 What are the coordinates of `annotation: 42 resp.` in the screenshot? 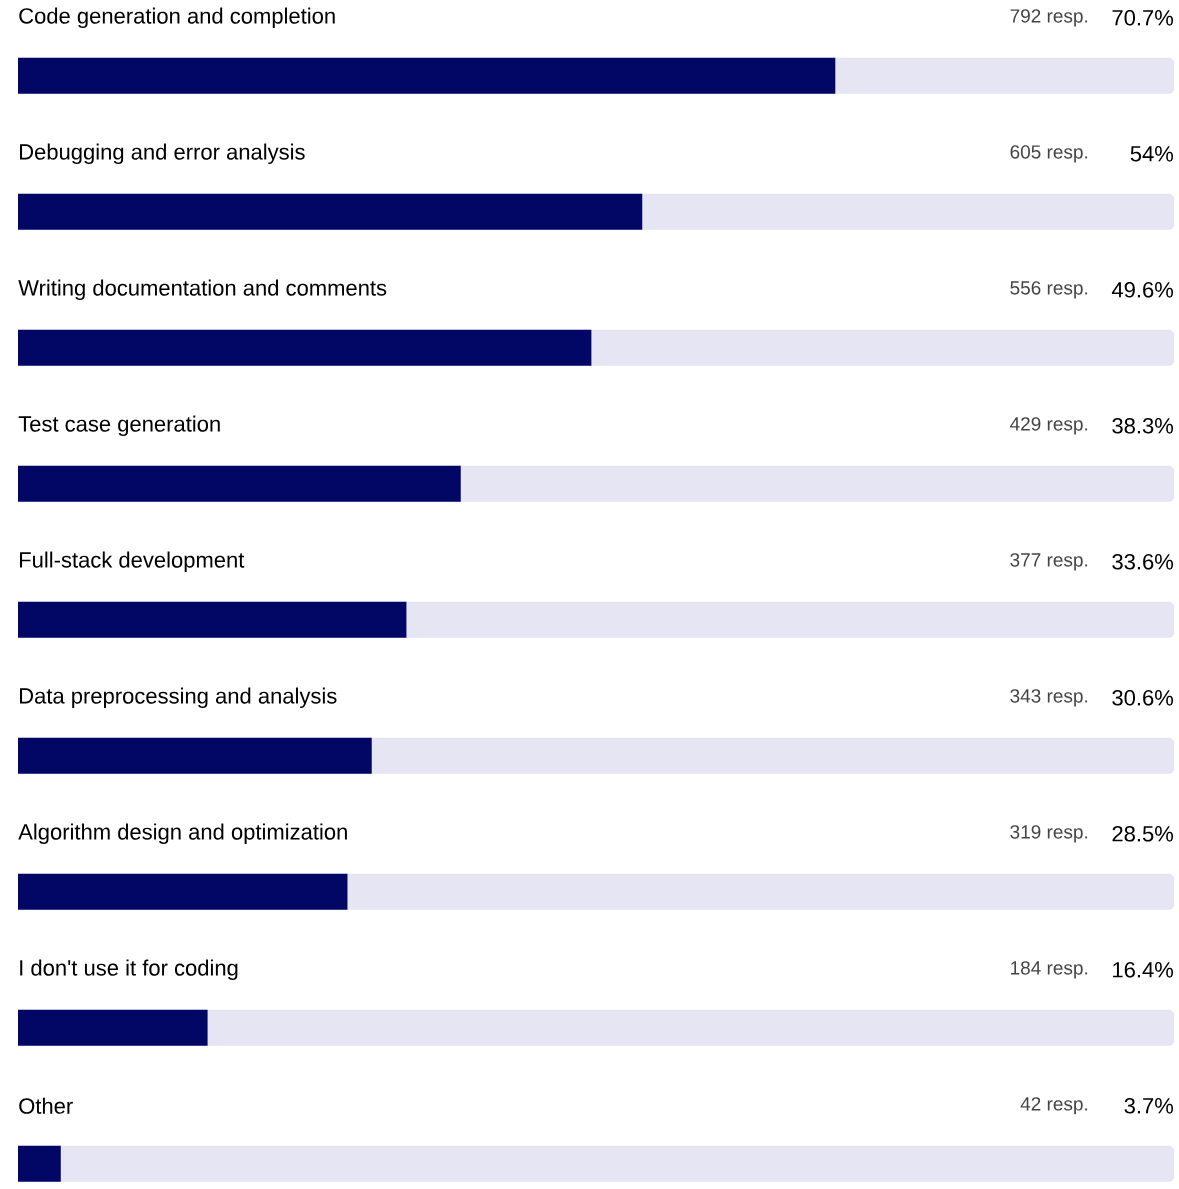 It's located at (1054, 1106).